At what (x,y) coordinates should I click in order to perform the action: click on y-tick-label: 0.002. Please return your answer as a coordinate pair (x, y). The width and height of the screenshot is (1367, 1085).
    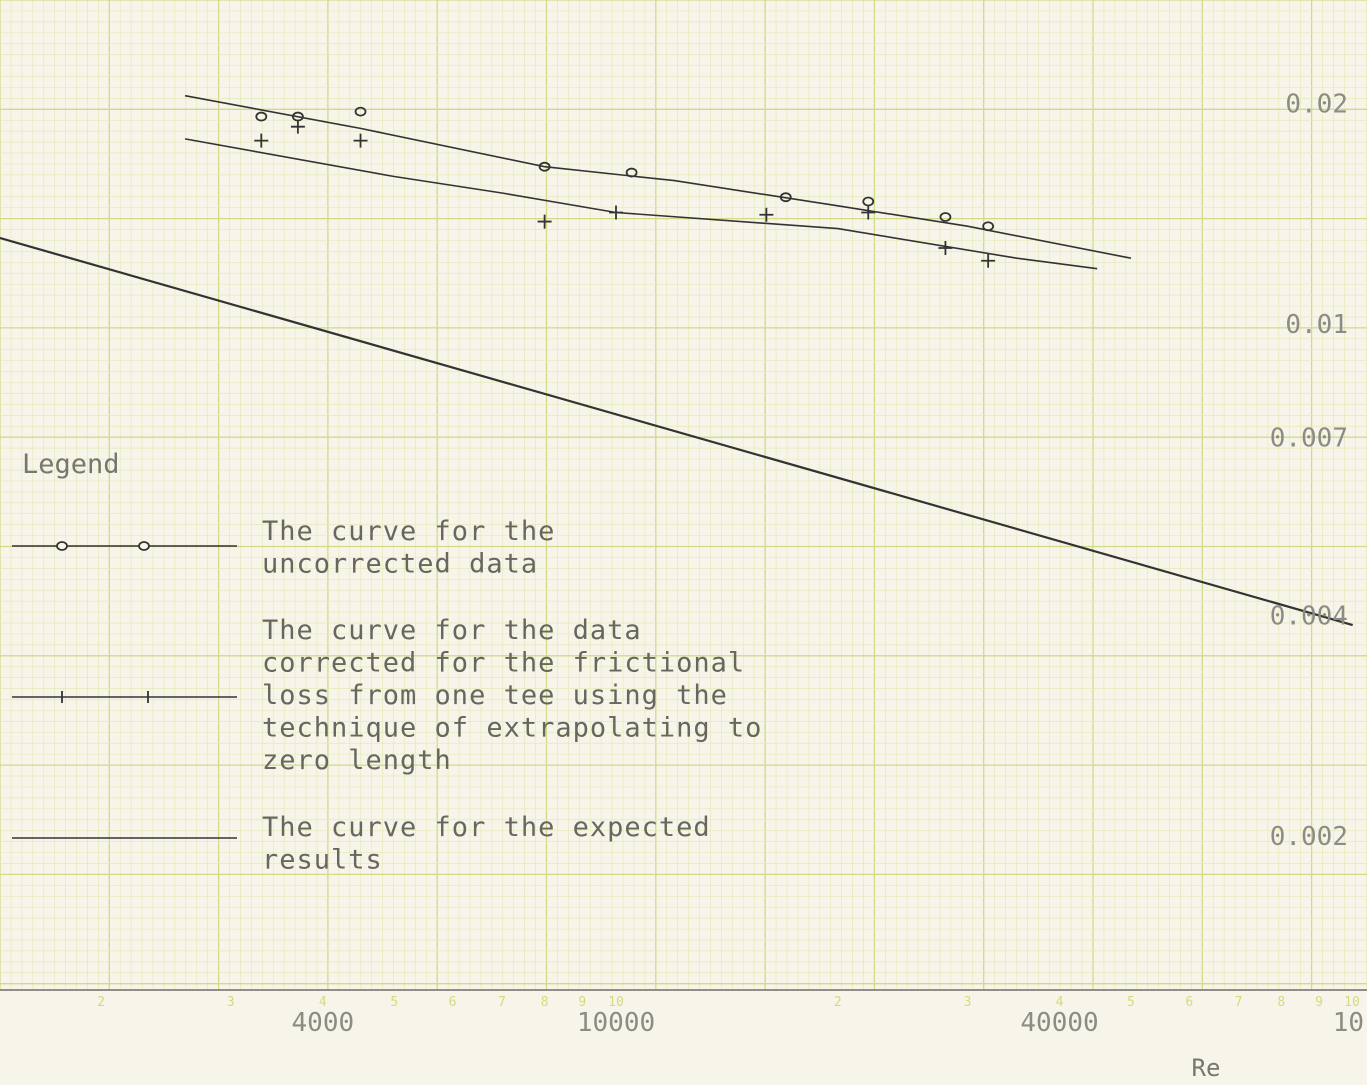
    Looking at the image, I should click on (1309, 837).